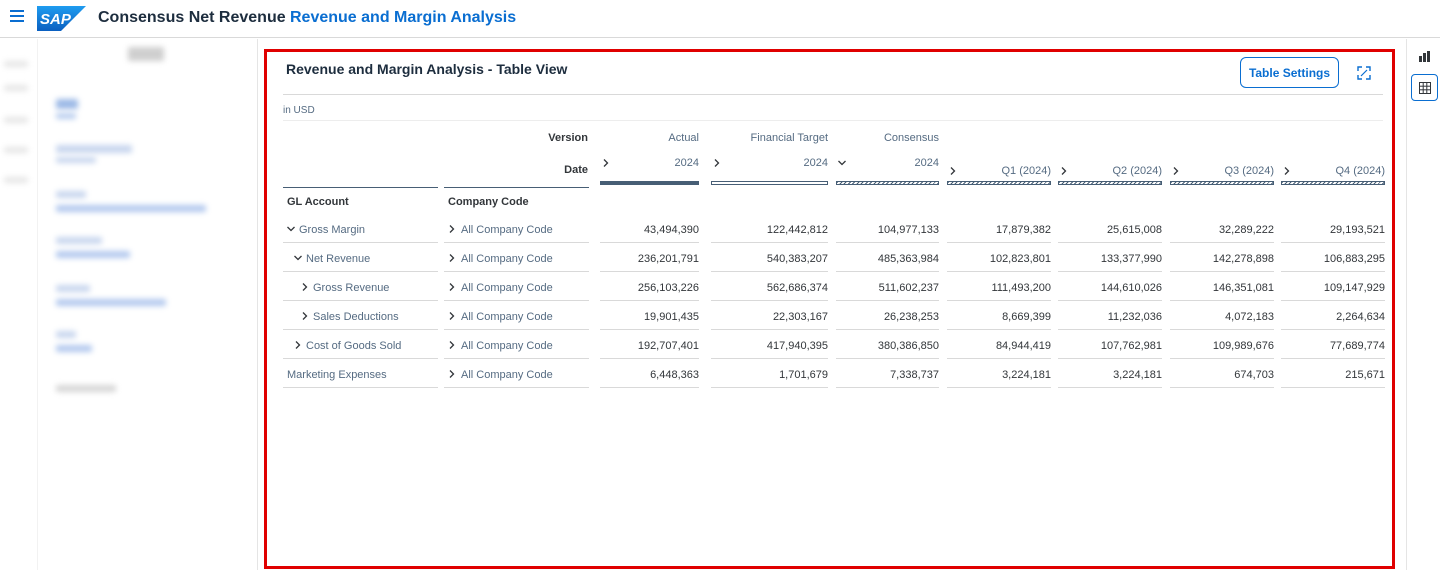  Describe the element at coordinates (914, 375) in the screenshot. I see `value-cell: 7,338,737` at that location.